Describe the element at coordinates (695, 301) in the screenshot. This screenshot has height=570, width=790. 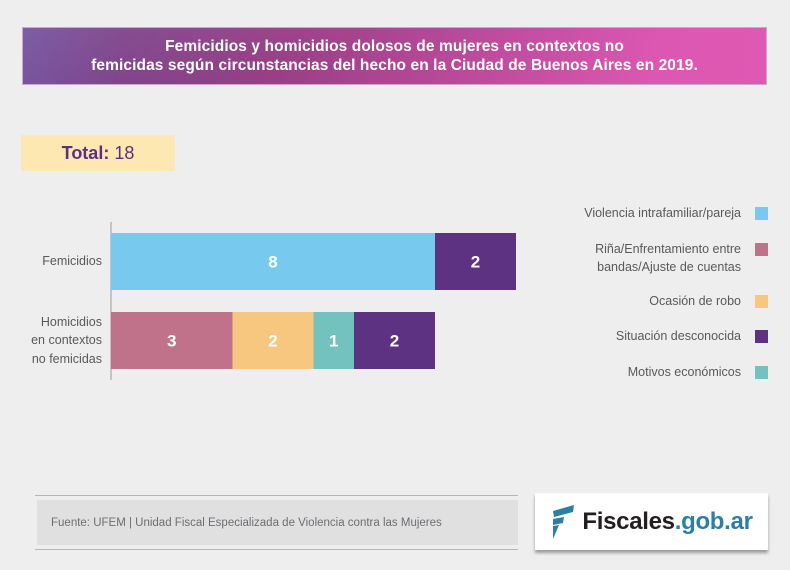
I see `legend-label: Ocasión de robo` at that location.